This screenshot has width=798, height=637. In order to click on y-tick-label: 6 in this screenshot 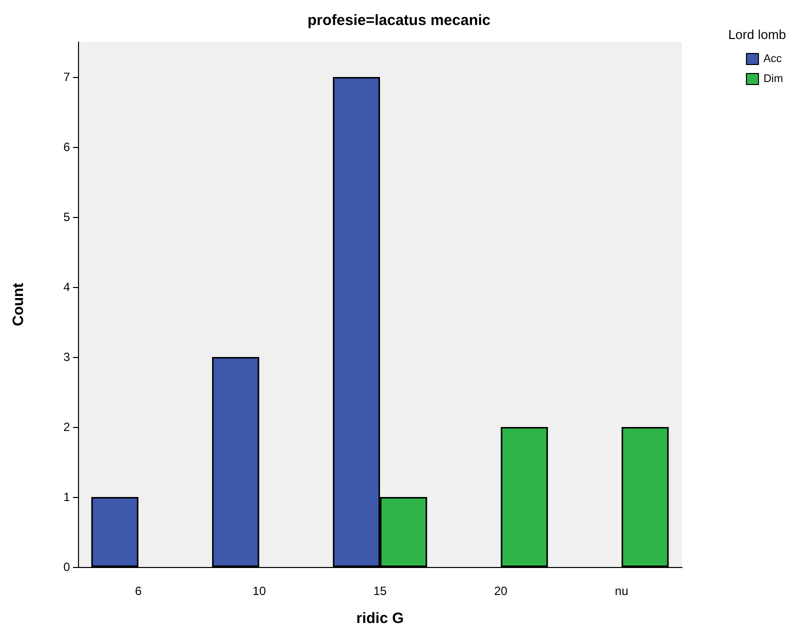, I will do `click(66, 147)`.